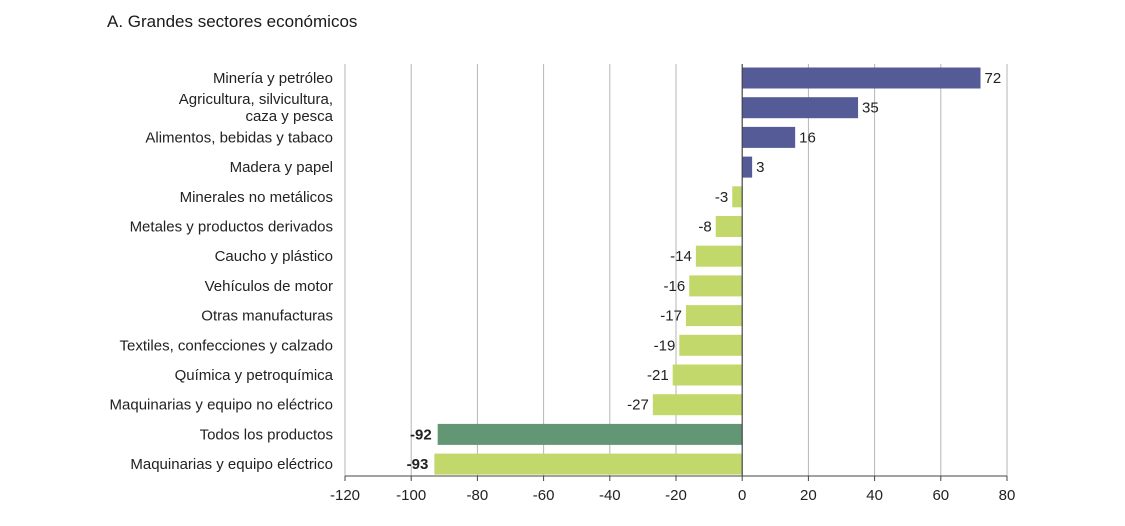  What do you see at coordinates (478, 495) in the screenshot?
I see `x-tick-label: -80` at bounding box center [478, 495].